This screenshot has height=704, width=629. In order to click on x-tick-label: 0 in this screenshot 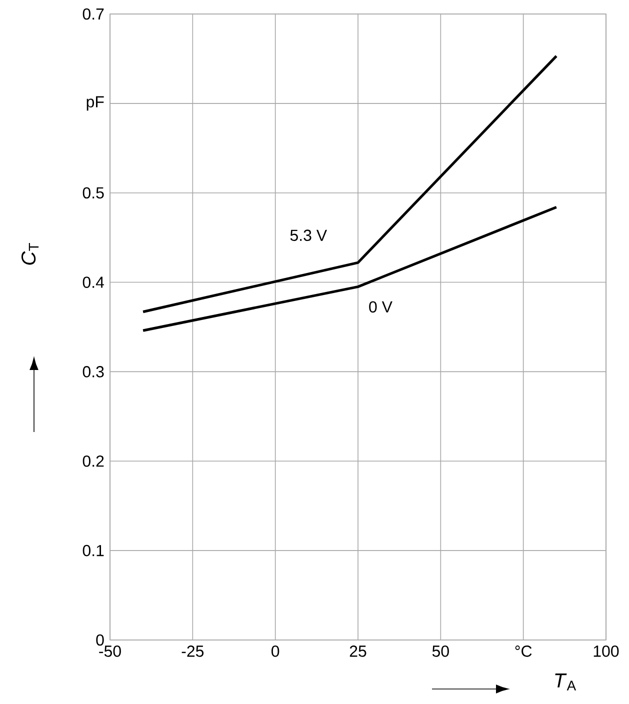, I will do `click(276, 651)`.